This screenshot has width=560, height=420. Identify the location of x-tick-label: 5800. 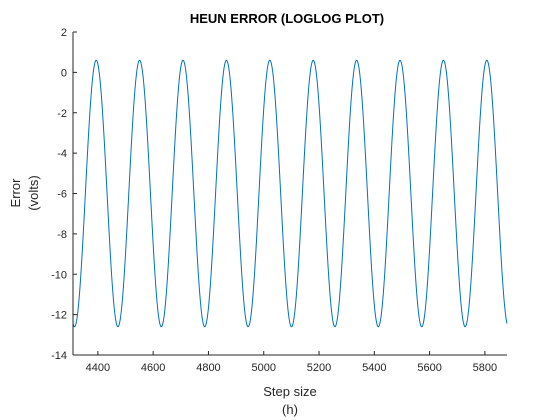
(485, 368).